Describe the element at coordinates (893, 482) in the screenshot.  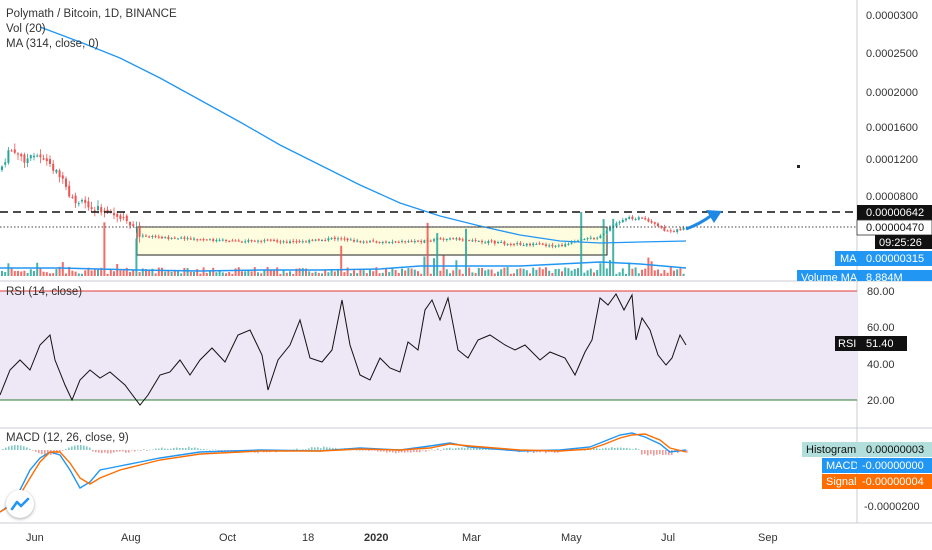
I see `signal-tag-value: -0.00000004` at that location.